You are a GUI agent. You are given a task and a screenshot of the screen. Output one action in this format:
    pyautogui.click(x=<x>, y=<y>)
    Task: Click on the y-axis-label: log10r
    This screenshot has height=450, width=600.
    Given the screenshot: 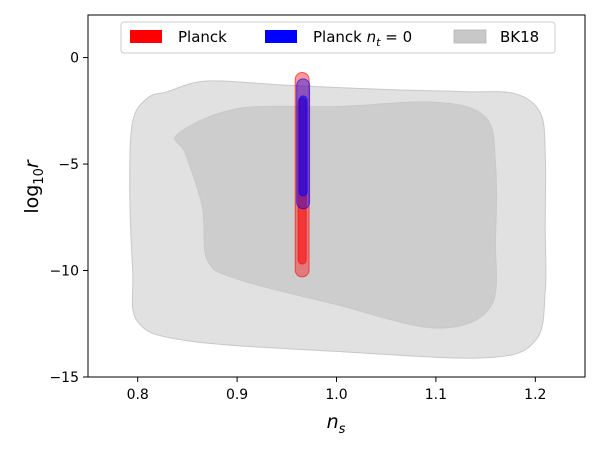 What is the action you would take?
    pyautogui.click(x=34, y=186)
    